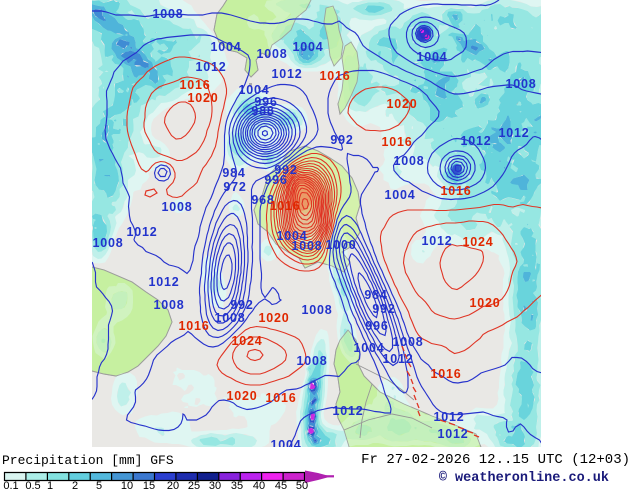 Image resolution: width=634 pixels, height=495 pixels. Describe the element at coordinates (32, 485) in the screenshot. I see `svg-text: 0.5` at that location.